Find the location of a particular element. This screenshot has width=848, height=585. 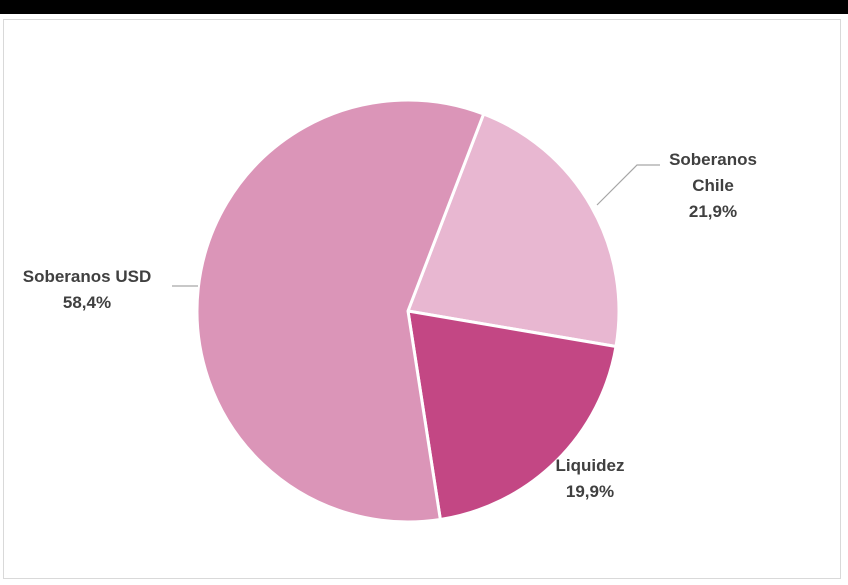

data-label-value: 19,9% is located at coordinates (590, 491).